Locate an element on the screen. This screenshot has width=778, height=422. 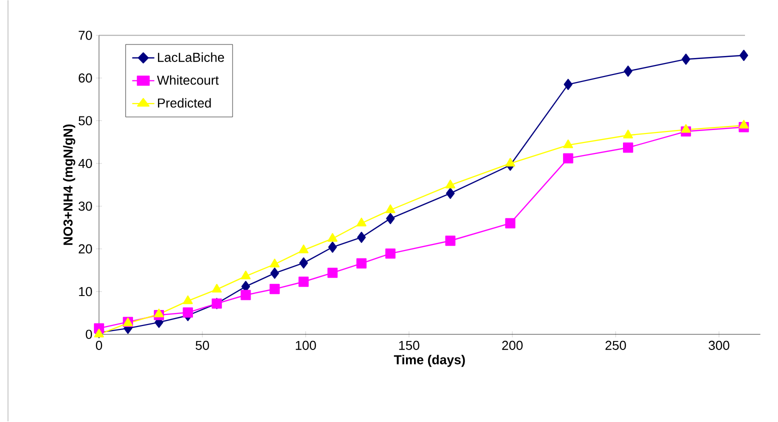
x-tick-label: 300 is located at coordinates (719, 345).